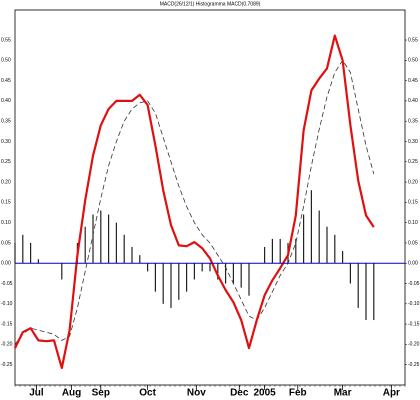  What do you see at coordinates (6, 162) in the screenshot?
I see `y-tick-label: 0.25` at bounding box center [6, 162].